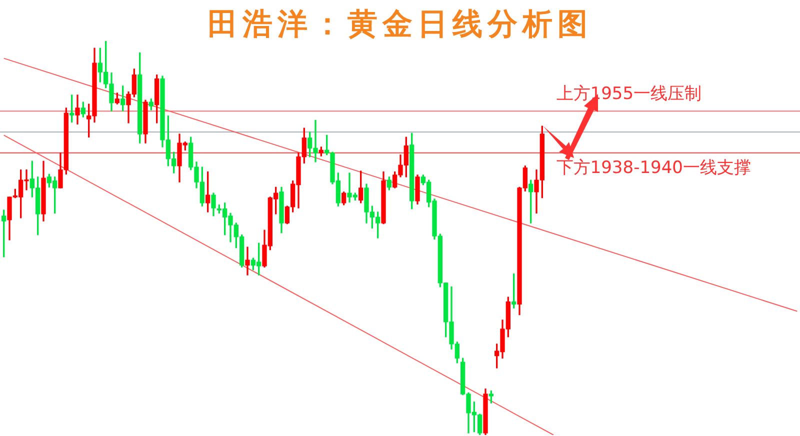 This screenshot has height=436, width=800. What do you see at coordinates (400, 25) in the screenshot?
I see `chart-title: 田浩洋：黄金日线分析图` at bounding box center [400, 25].